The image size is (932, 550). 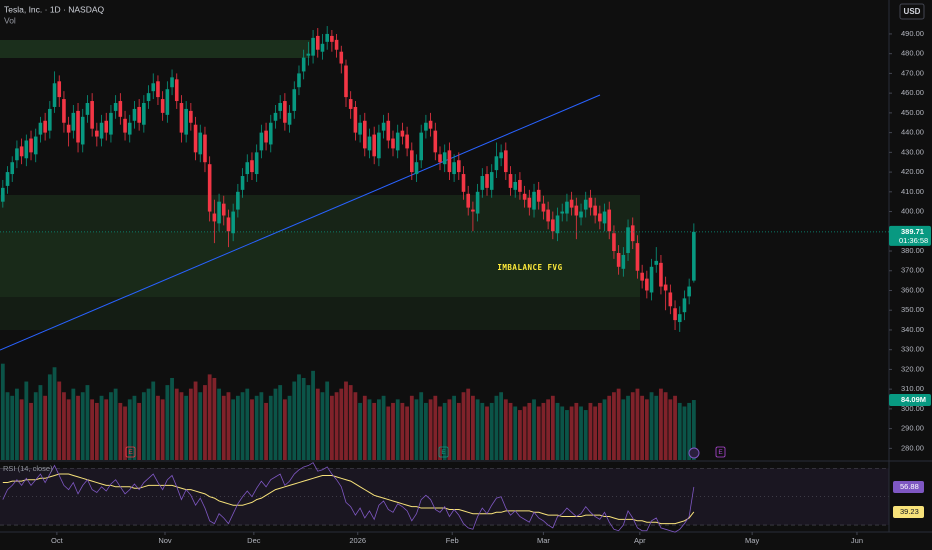 What do you see at coordinates (912, 211) in the screenshot?
I see `y-tick-label: 400.00` at bounding box center [912, 211].